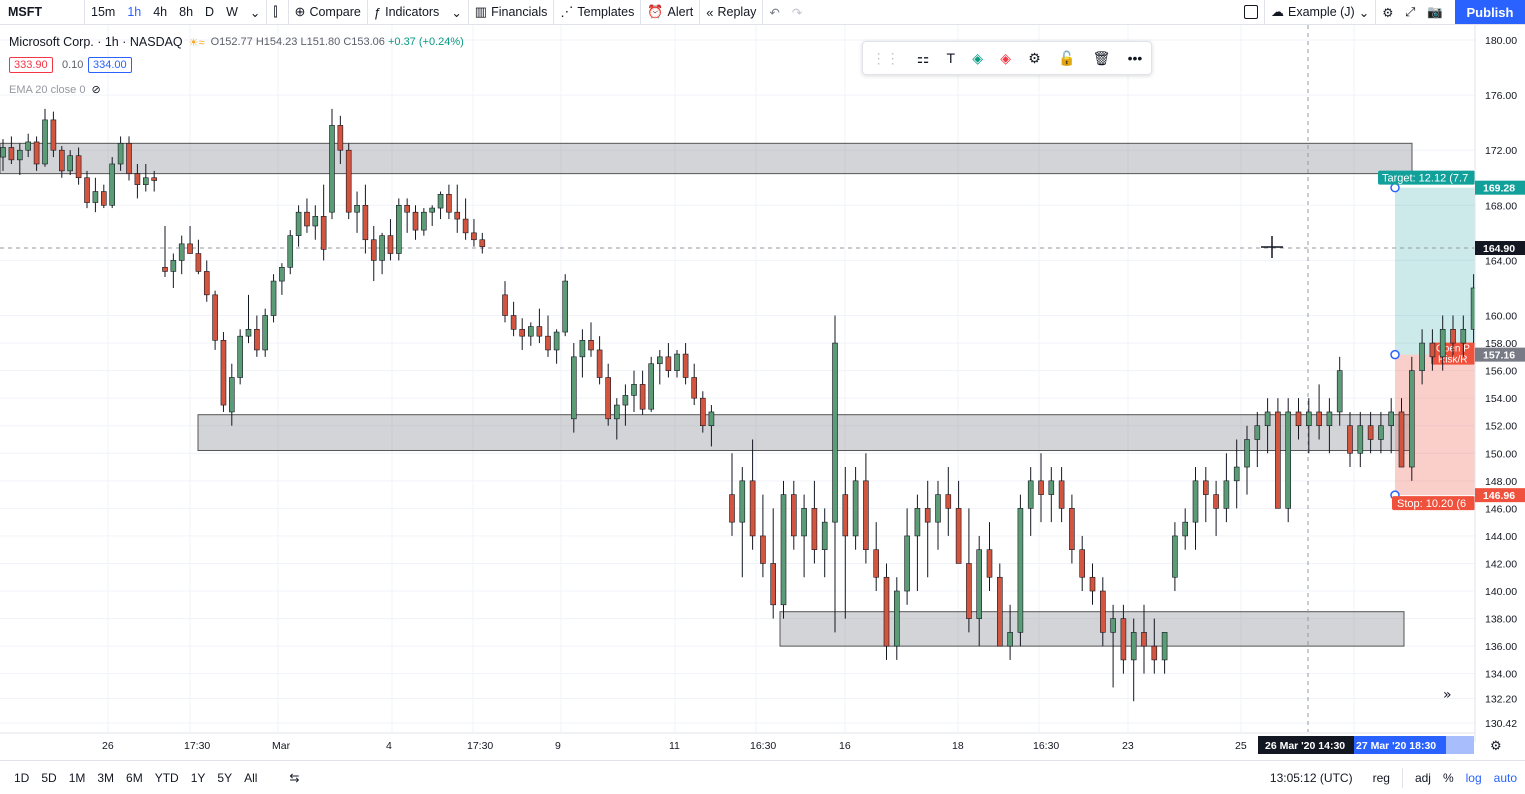  I want to click on interval-dropdown: ⌄, so click(255, 12).